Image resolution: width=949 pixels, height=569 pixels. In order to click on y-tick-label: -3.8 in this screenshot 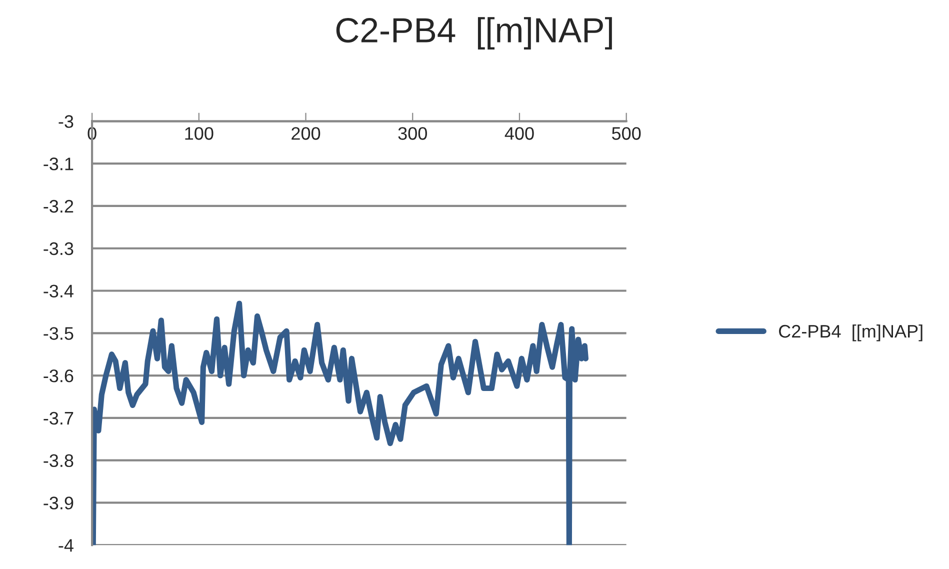, I will do `click(59, 461)`.